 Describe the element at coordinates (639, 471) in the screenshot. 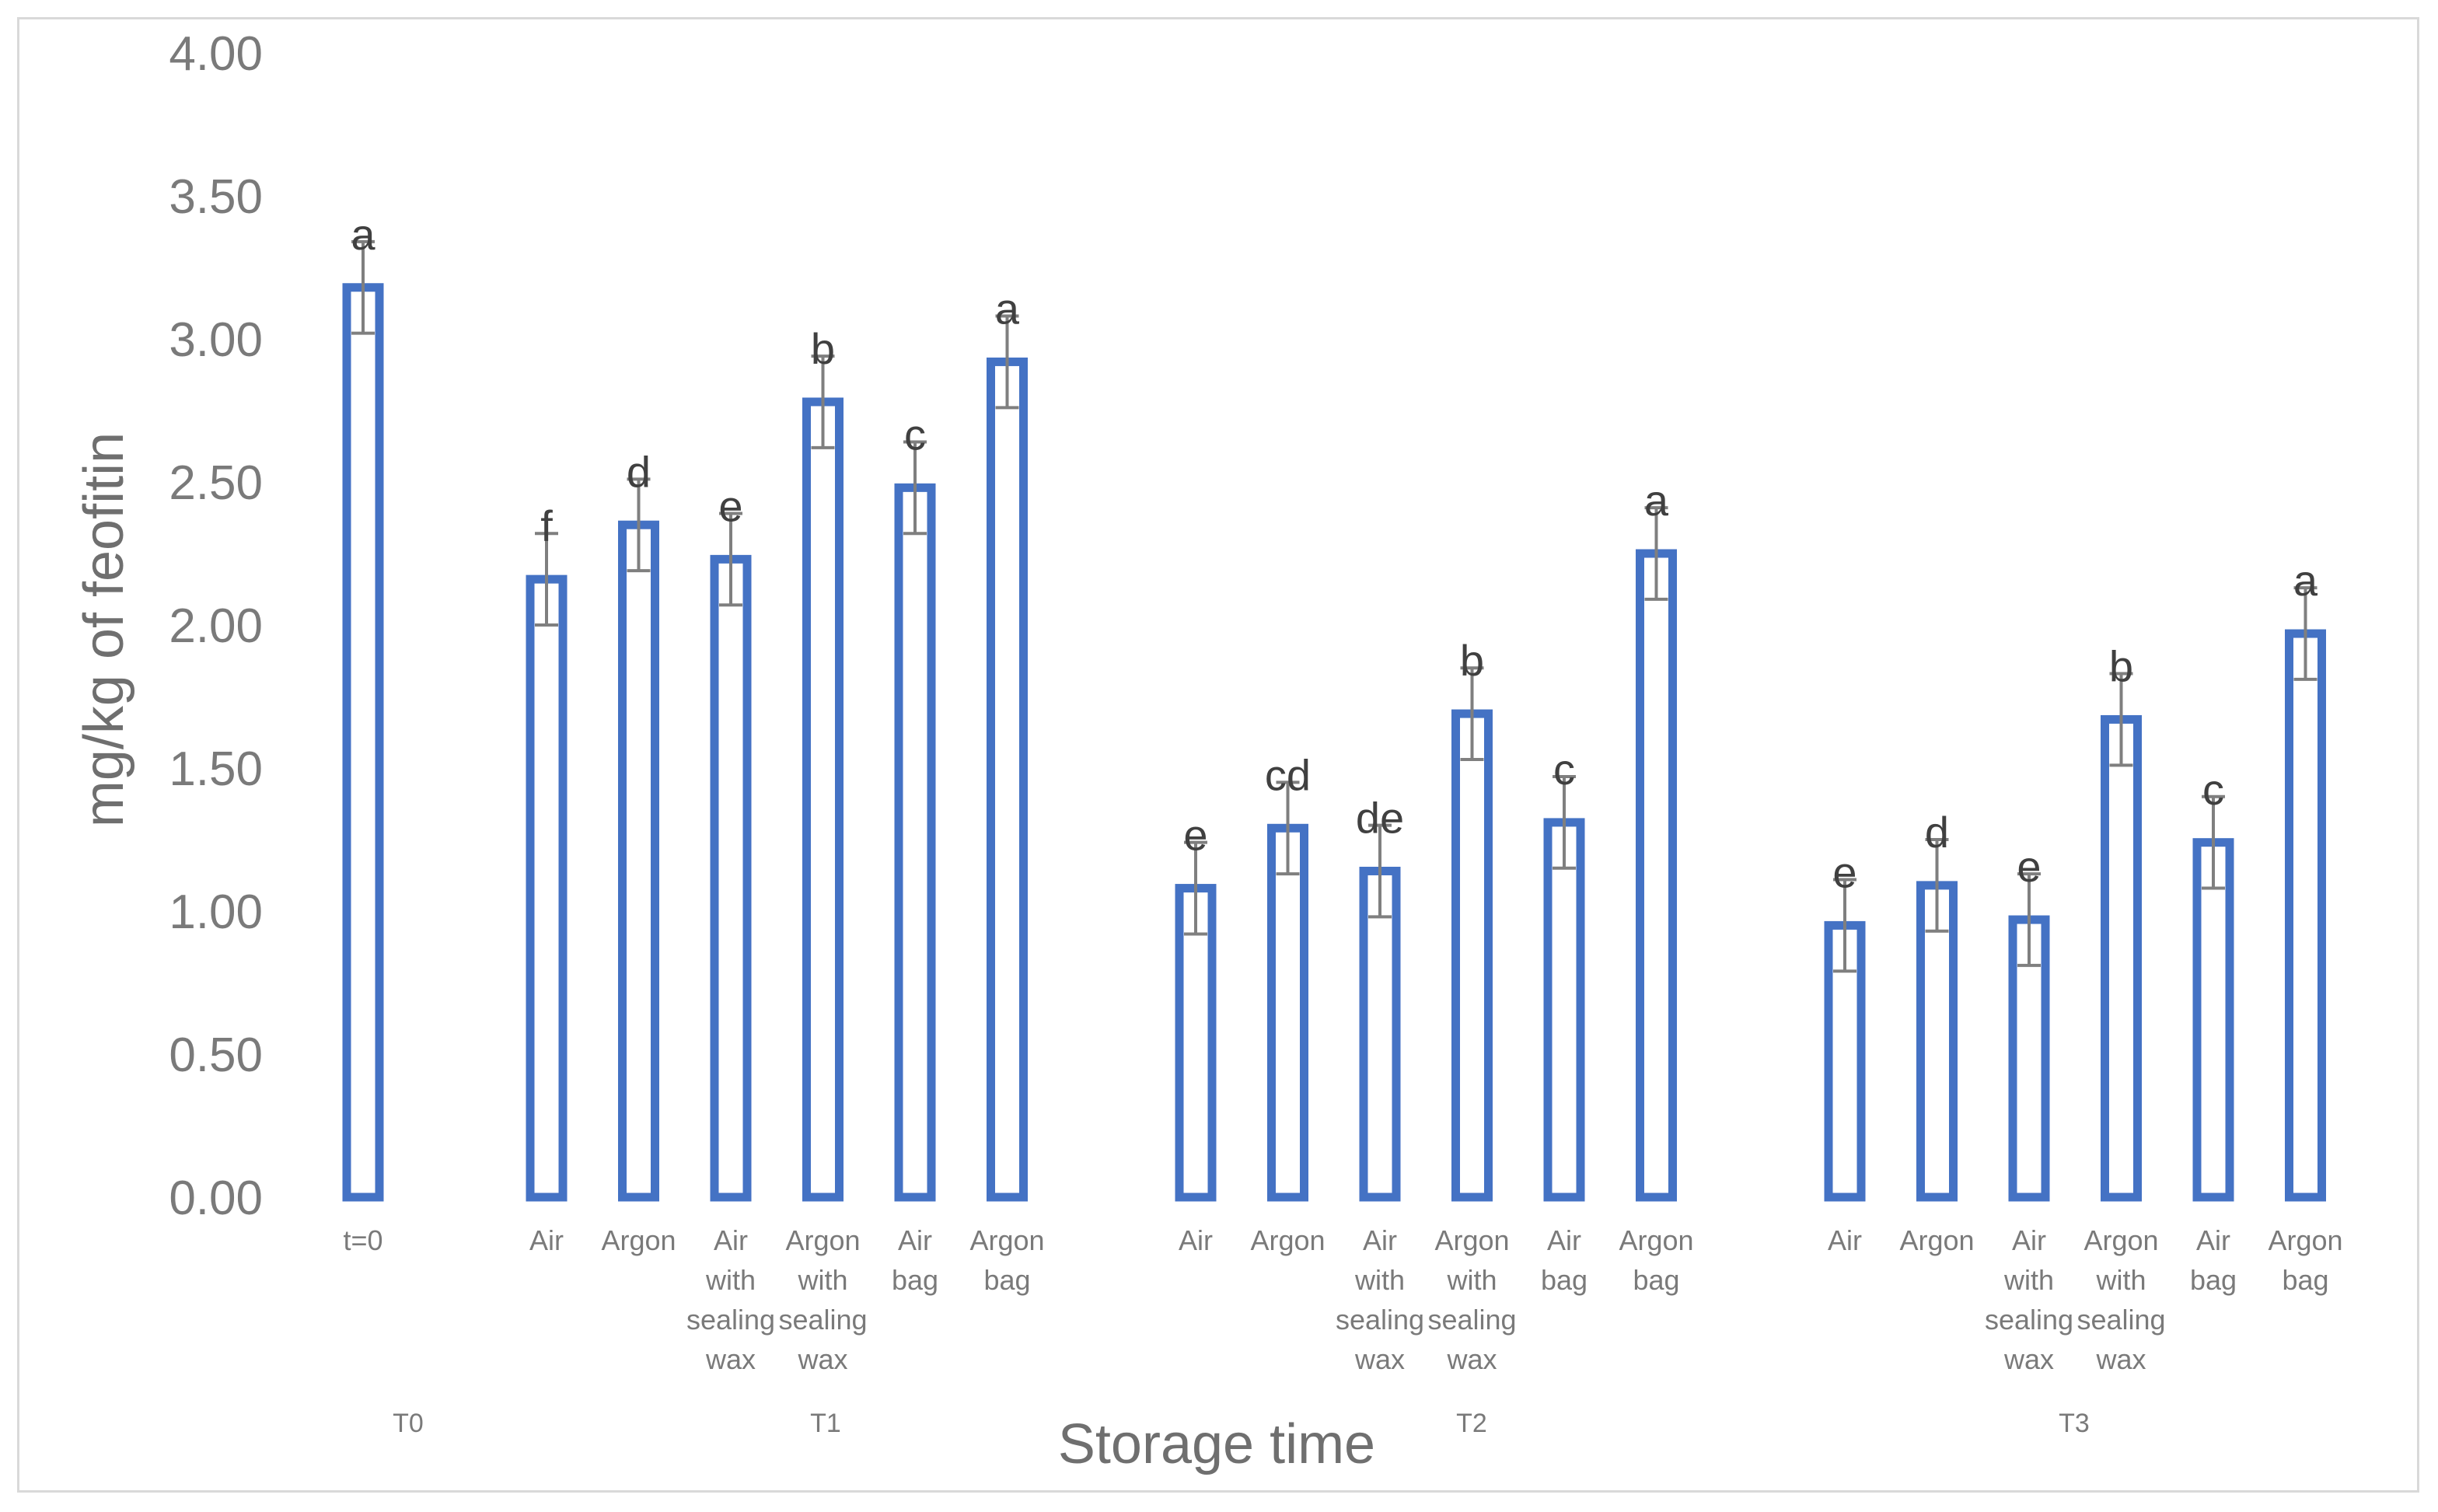

I see `significance-letter: d` at that location.